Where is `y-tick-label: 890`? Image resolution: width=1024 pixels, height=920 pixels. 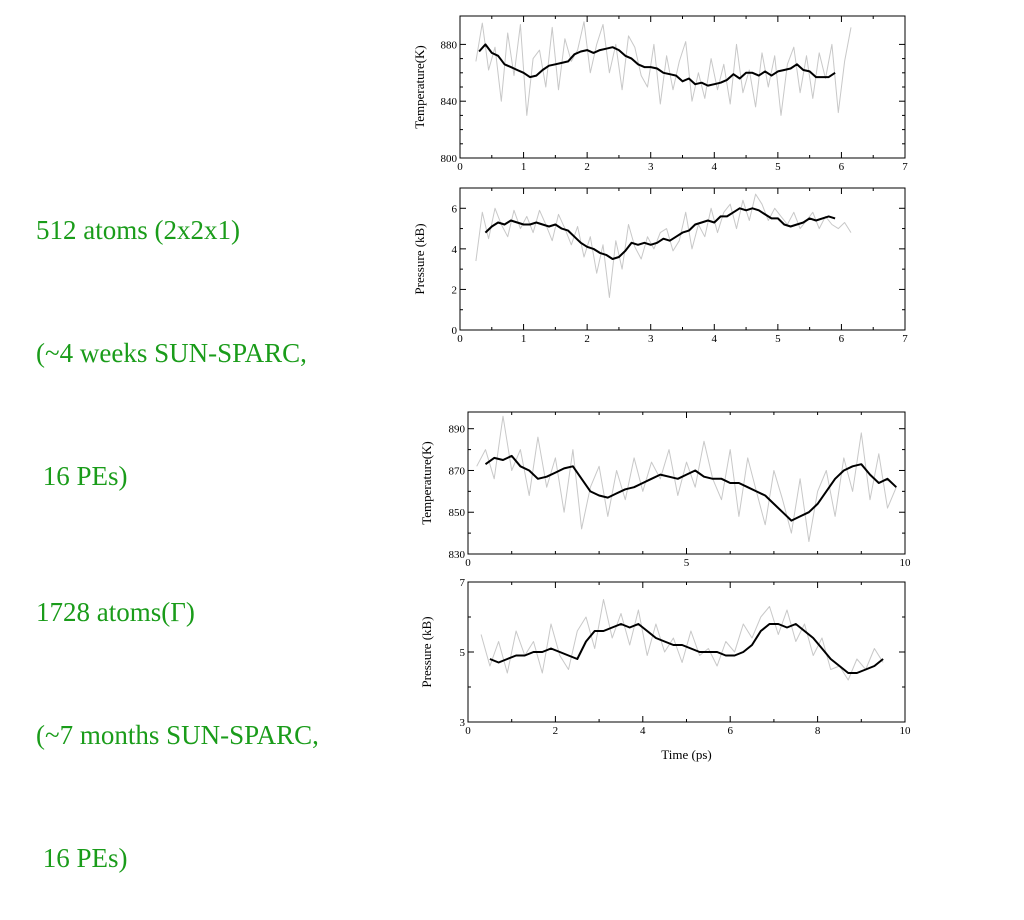 y-tick-label: 890 is located at coordinates (457, 430).